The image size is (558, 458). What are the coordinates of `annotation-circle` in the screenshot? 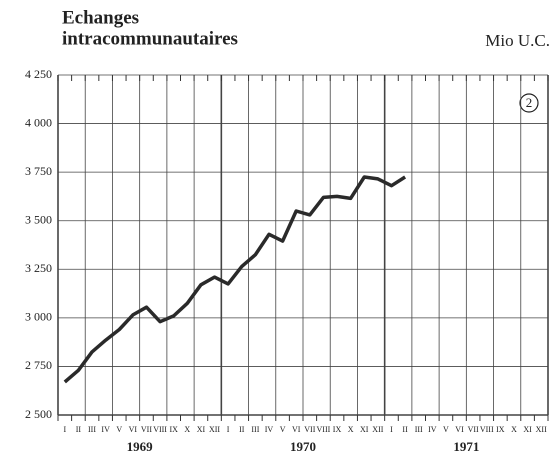 It's located at (529, 103).